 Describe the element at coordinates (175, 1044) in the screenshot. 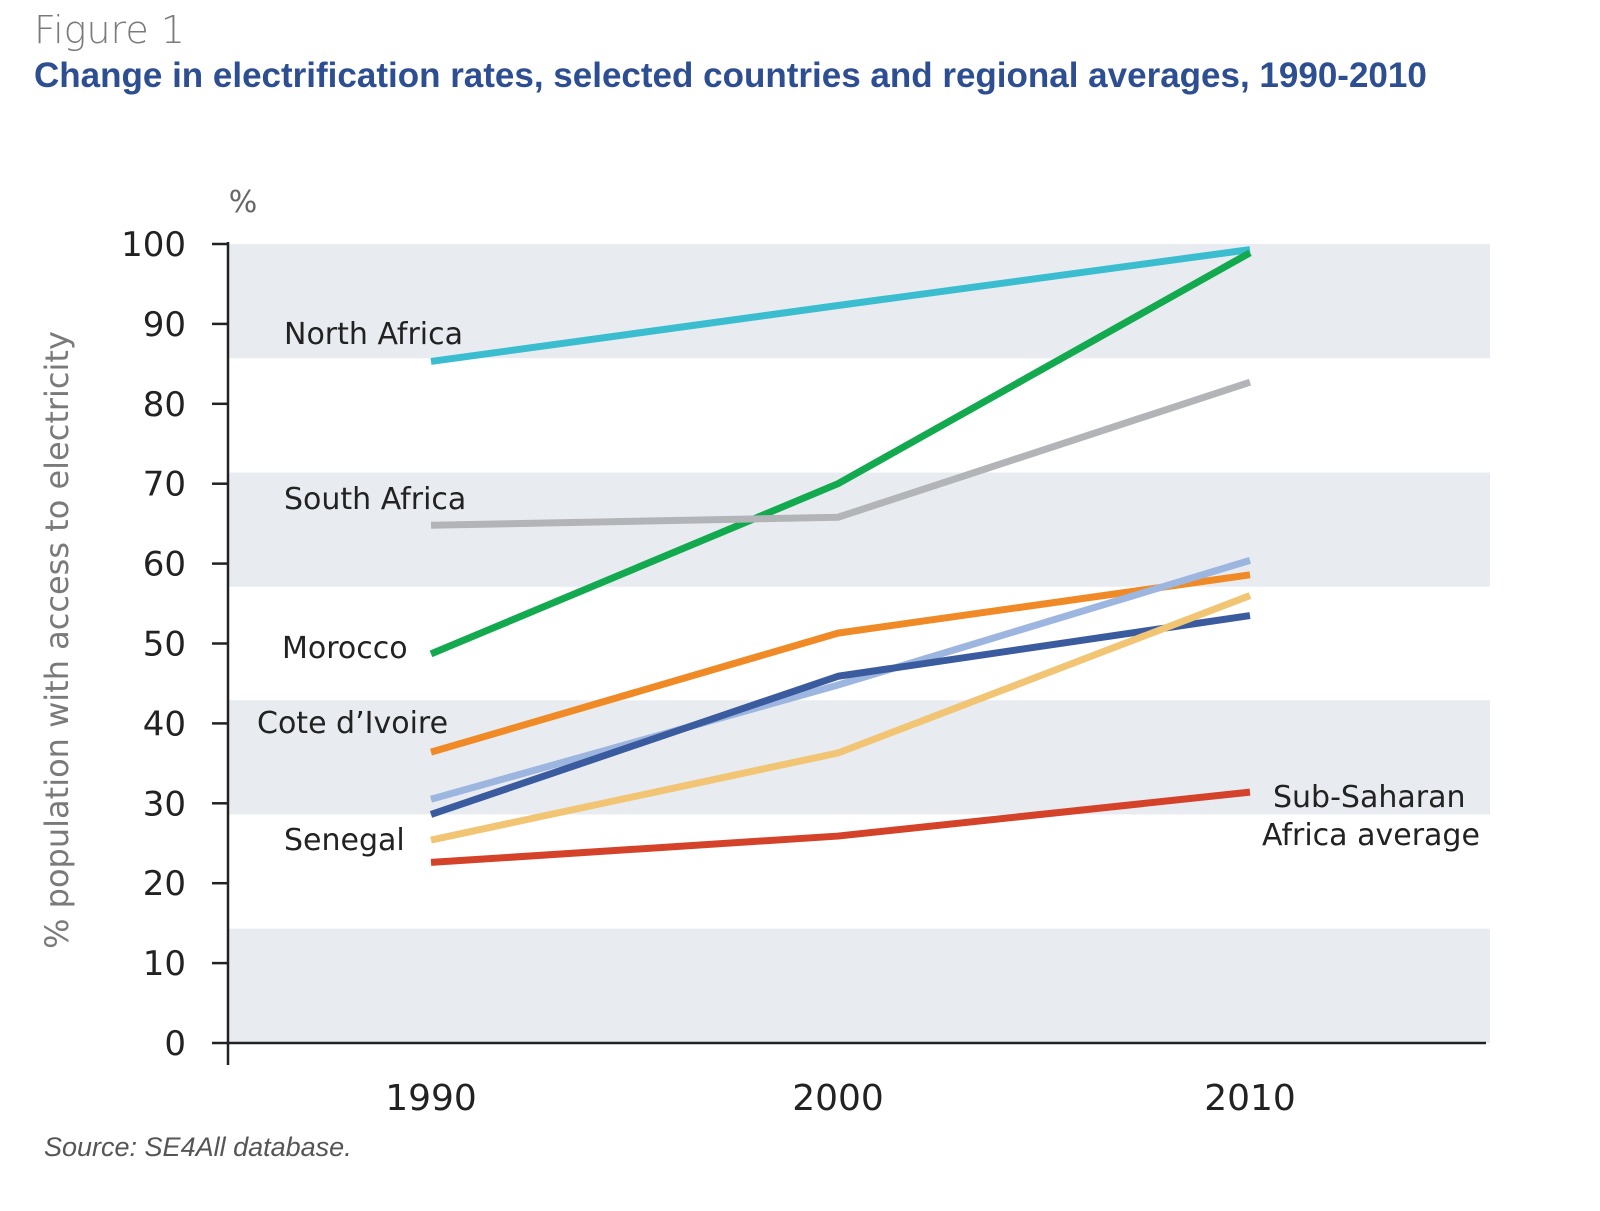

I see `y-tick-label: 0` at that location.